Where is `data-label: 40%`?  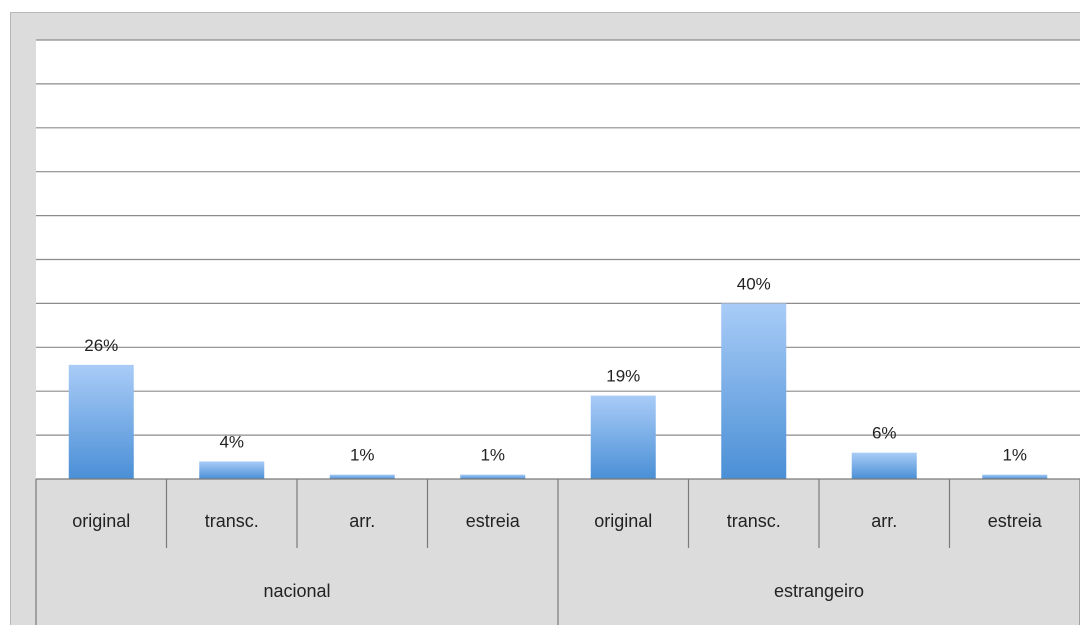
data-label: 40% is located at coordinates (754, 283).